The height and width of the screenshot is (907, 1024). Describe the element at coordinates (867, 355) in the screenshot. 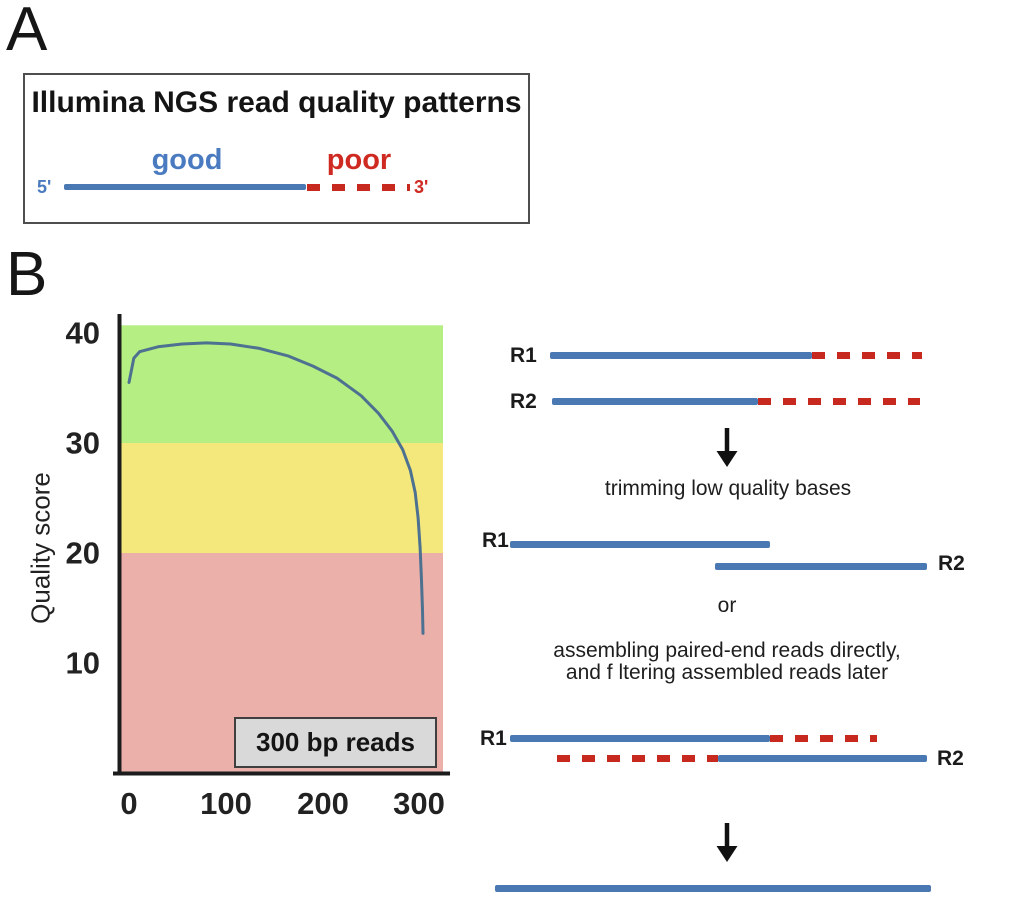

I see `raw-r1-poor-dashes` at that location.